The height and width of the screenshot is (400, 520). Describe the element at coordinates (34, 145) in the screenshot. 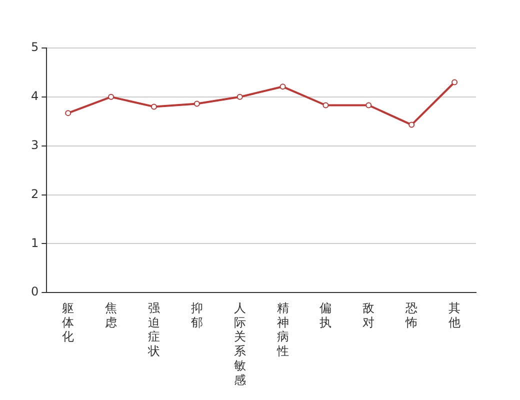

I see `y-tick-label: 3` at that location.